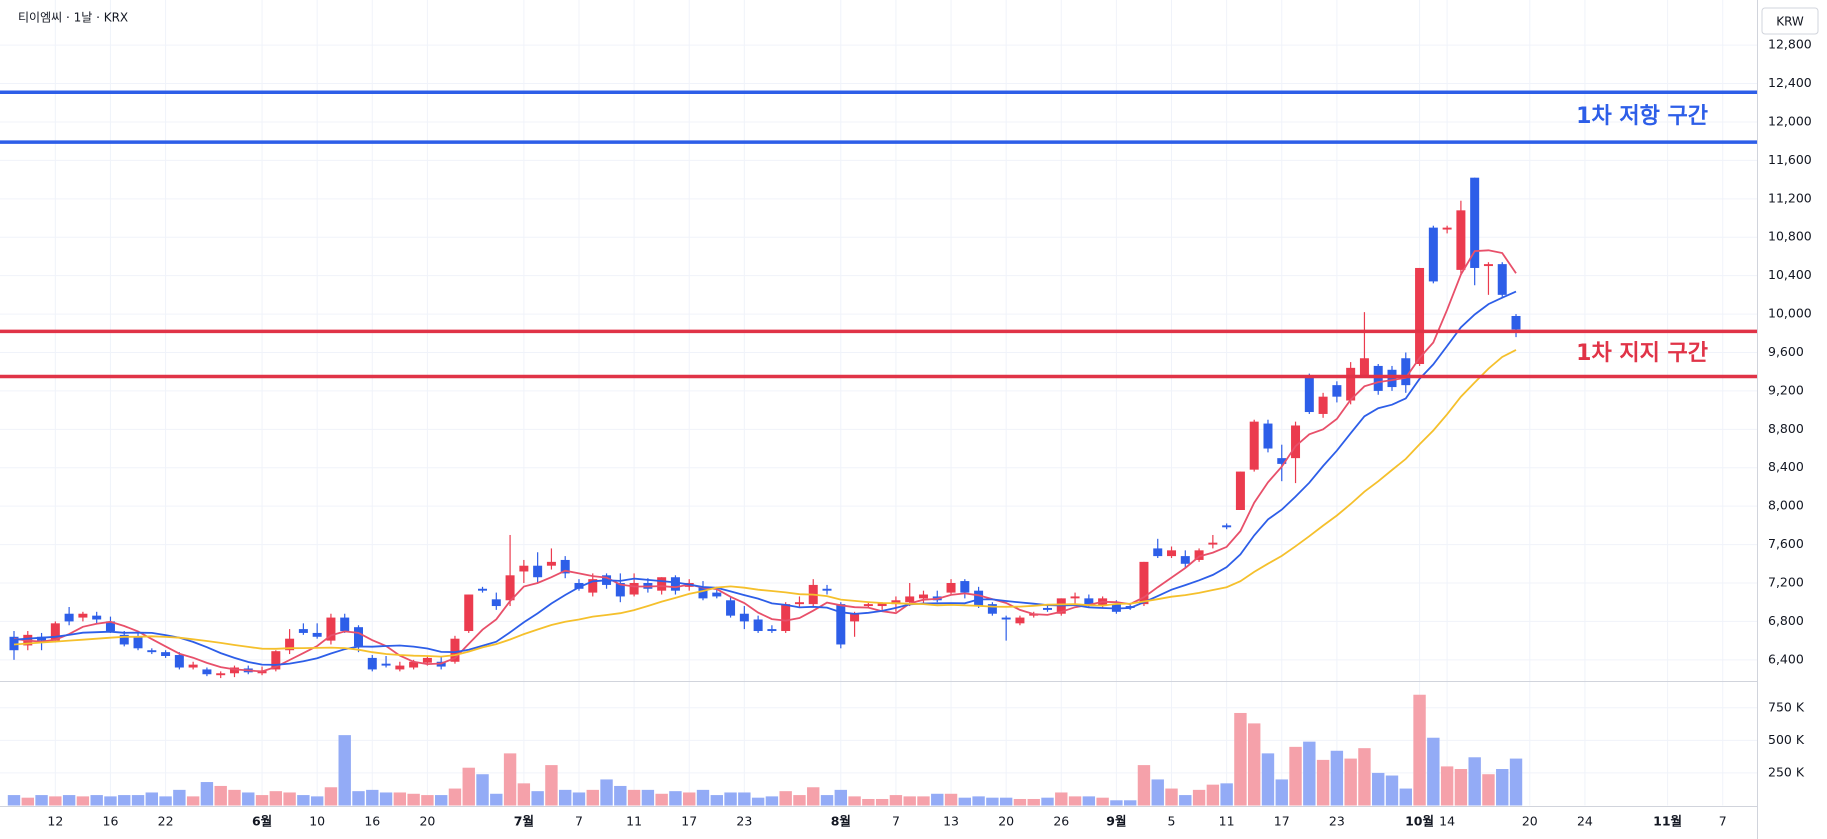 This screenshot has height=839, width=1827. What do you see at coordinates (1790, 44) in the screenshot?
I see `y-tick-label: 12,800` at bounding box center [1790, 44].